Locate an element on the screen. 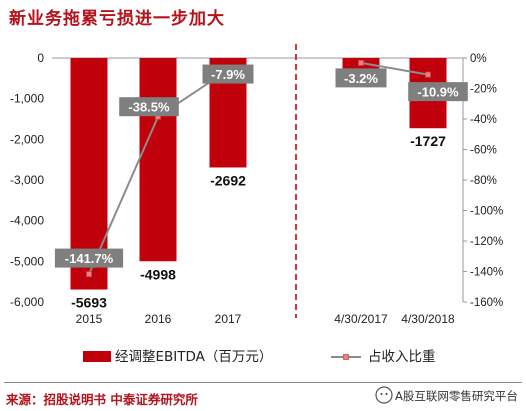 The height and width of the screenshot is (411, 526). ratio-data-label: -3.2% is located at coordinates (361, 78).